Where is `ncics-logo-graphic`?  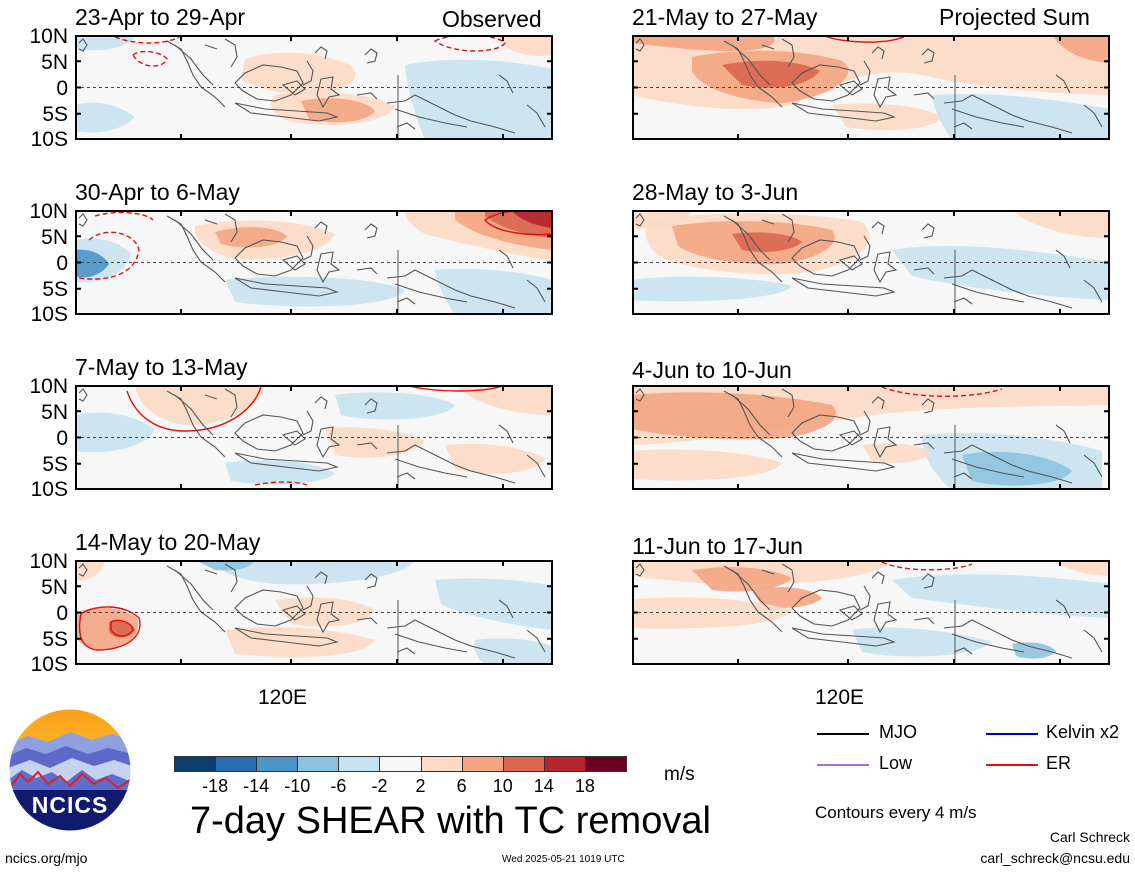 ncics-logo-graphic is located at coordinates (70, 770).